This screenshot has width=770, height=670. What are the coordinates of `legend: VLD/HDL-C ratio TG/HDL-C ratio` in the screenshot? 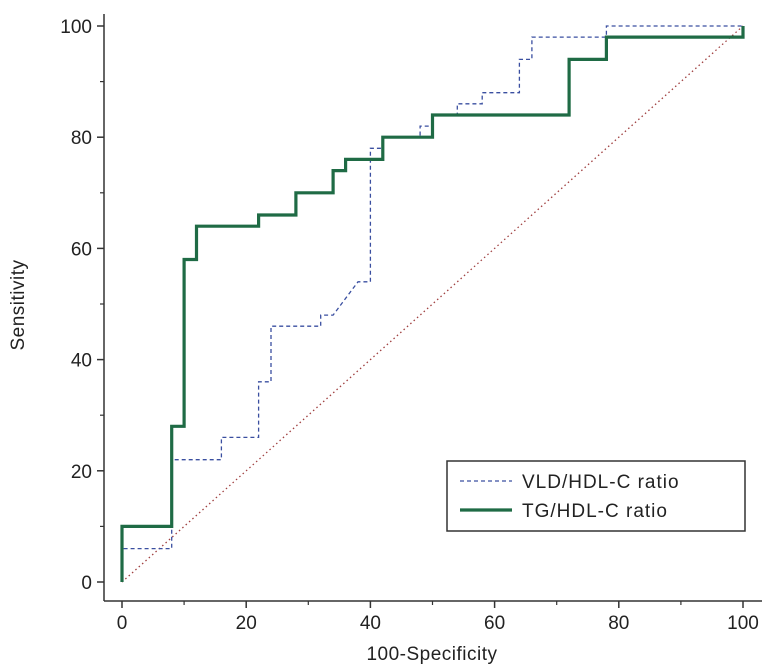 It's located at (596, 496).